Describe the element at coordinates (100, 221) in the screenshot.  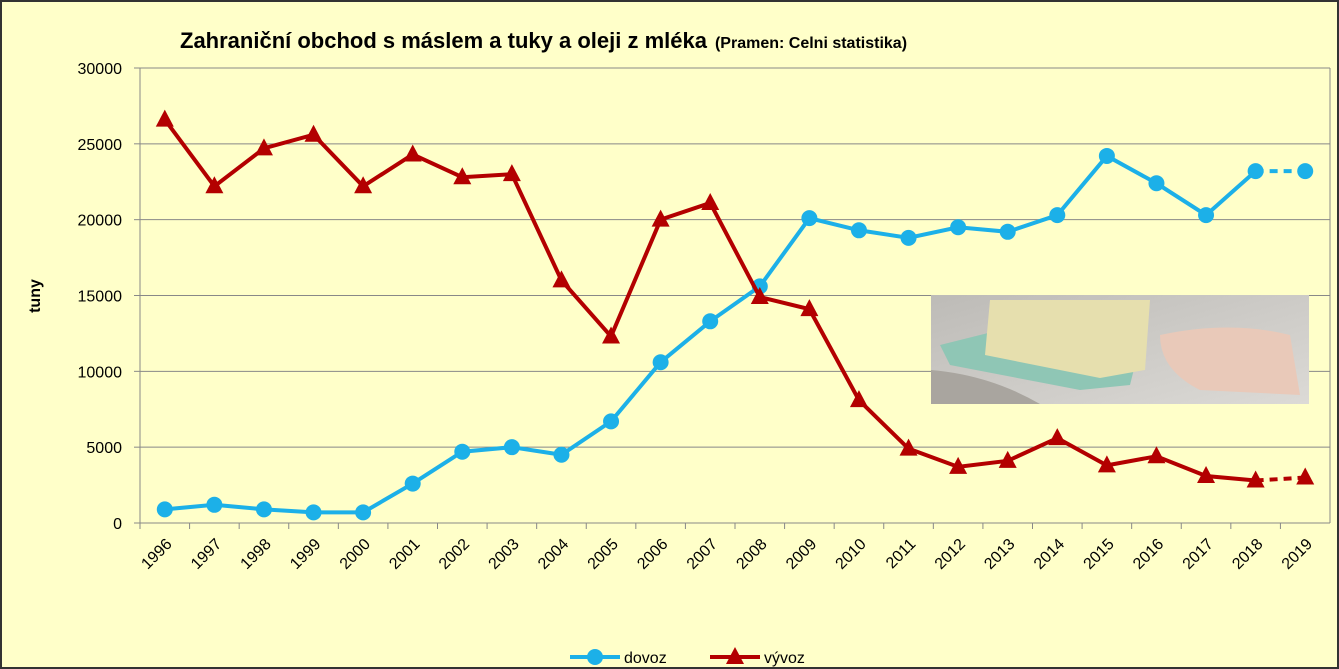
I see `y-tick-label: 20000` at that location.